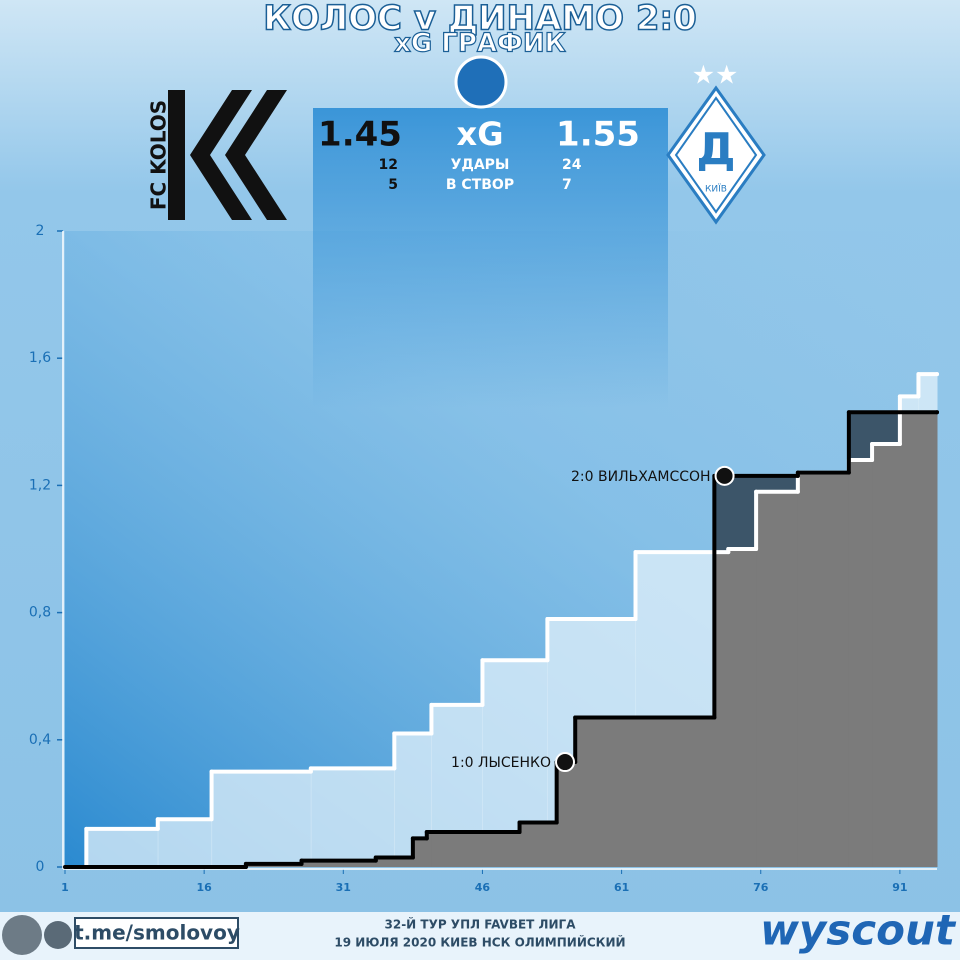 The image size is (960, 964). I want to click on y-tick-label: 1,6, so click(40, 358).